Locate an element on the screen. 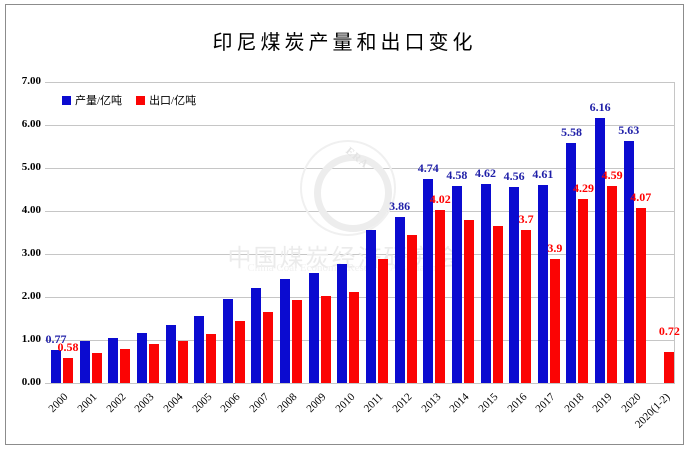 This screenshot has width=689, height=449. bar-export-2020 is located at coordinates (640, 295).